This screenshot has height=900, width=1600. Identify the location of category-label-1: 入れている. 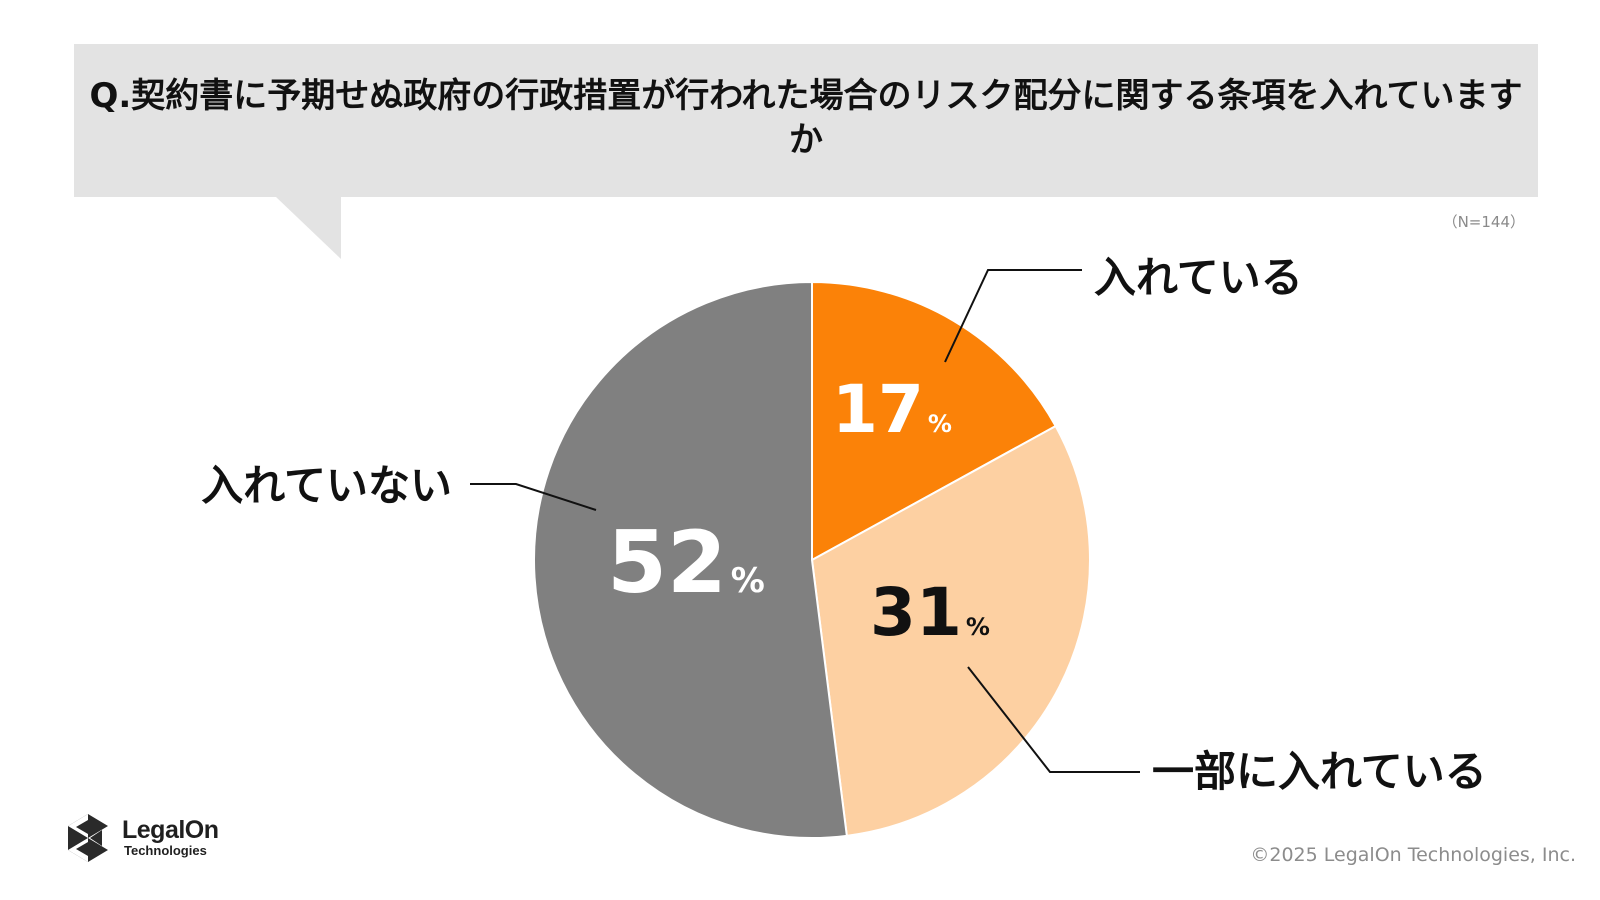
(1198, 277).